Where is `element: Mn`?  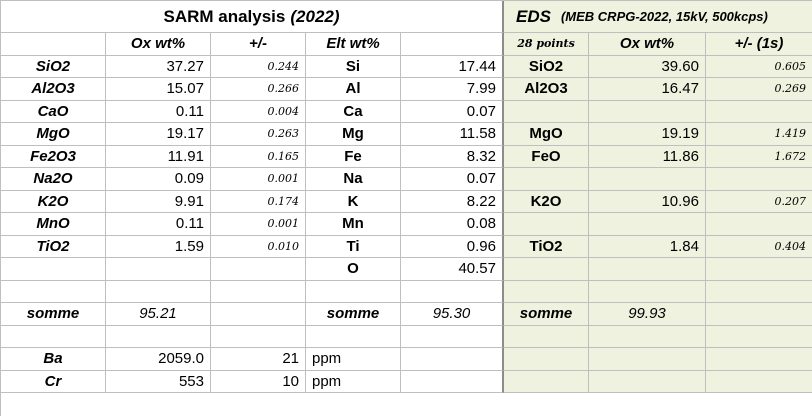 element: Mn is located at coordinates (353, 224).